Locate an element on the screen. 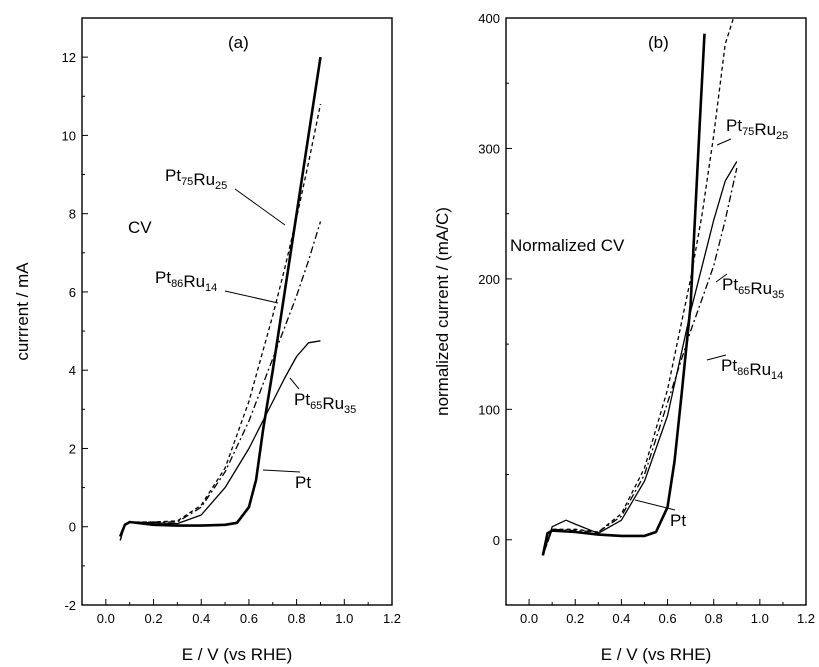  y-tick-label: 6 is located at coordinates (72, 292).